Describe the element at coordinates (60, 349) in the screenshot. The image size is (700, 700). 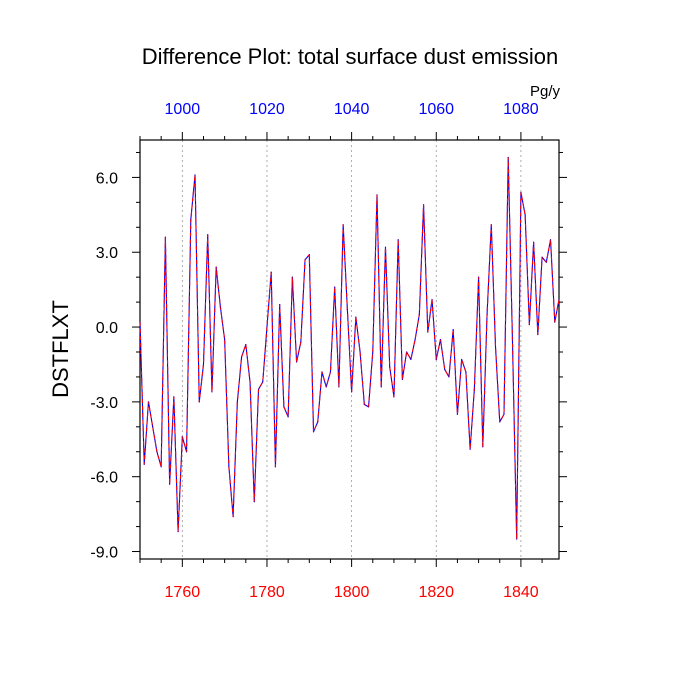
I see `y-axis-label: DSTFLXT` at that location.